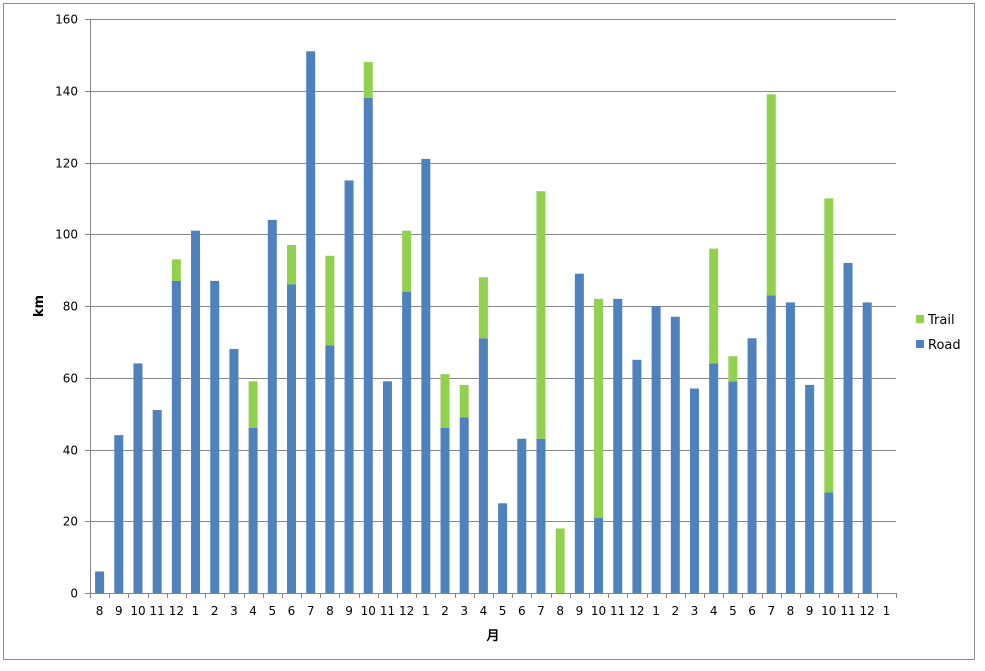 The width and height of the screenshot is (985, 671). Describe the element at coordinates (70, 522) in the screenshot. I see `y-tick-label: 20` at that location.